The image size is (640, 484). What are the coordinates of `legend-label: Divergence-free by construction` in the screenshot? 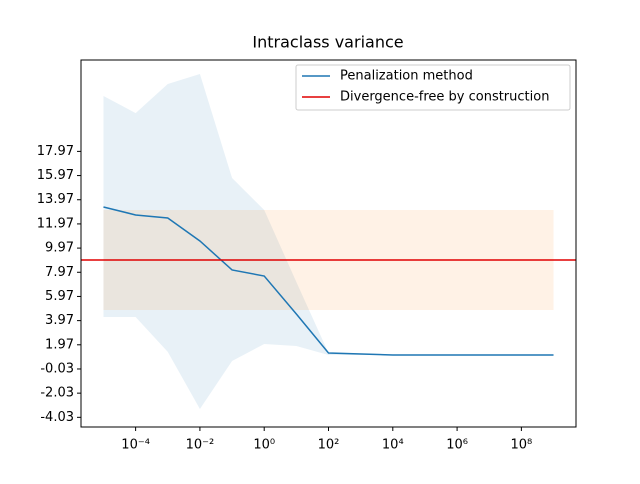 It's located at (444, 97).